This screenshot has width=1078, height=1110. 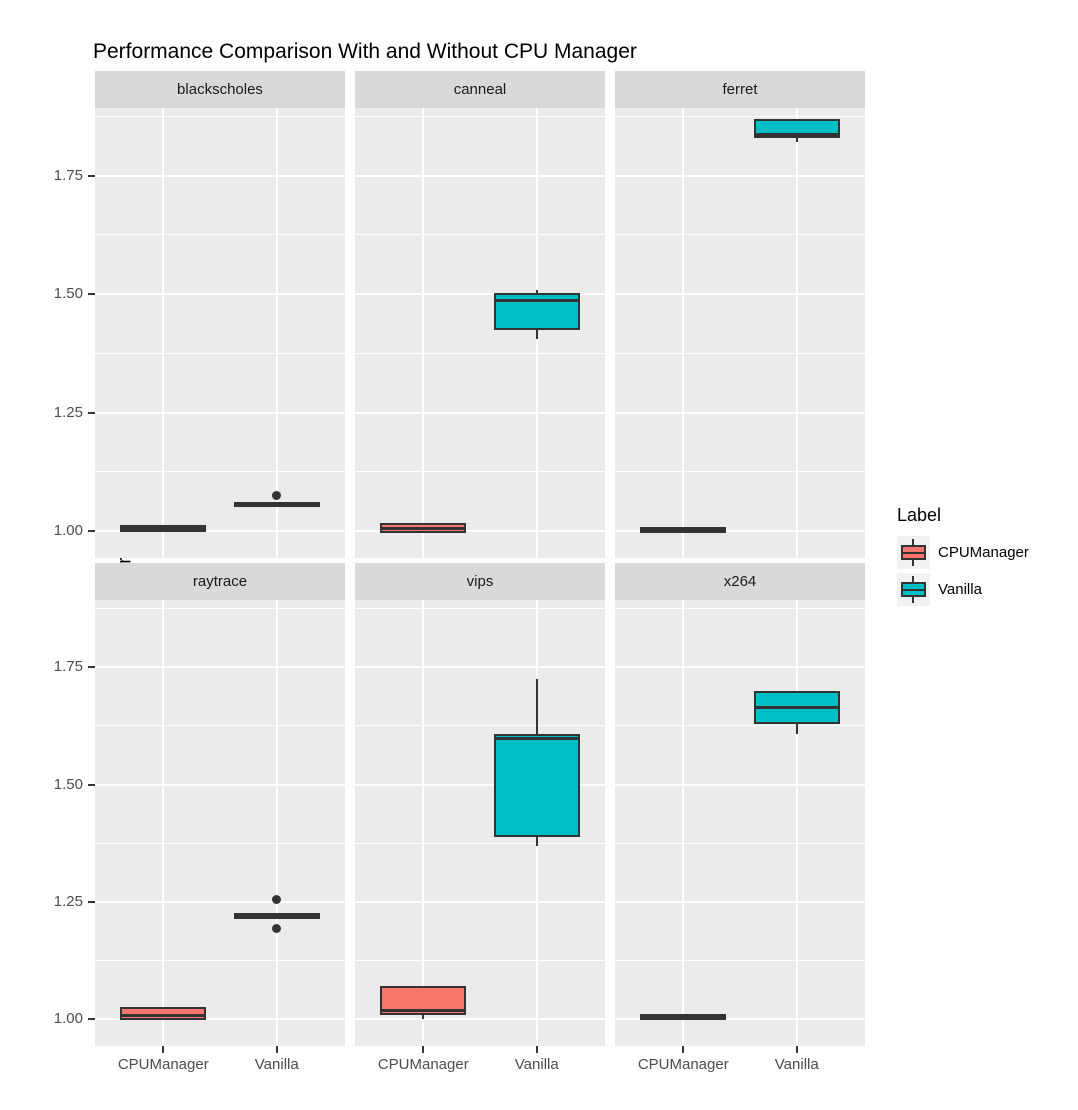 I want to click on y-tick-label: 1.00, so click(x=68, y=1019).